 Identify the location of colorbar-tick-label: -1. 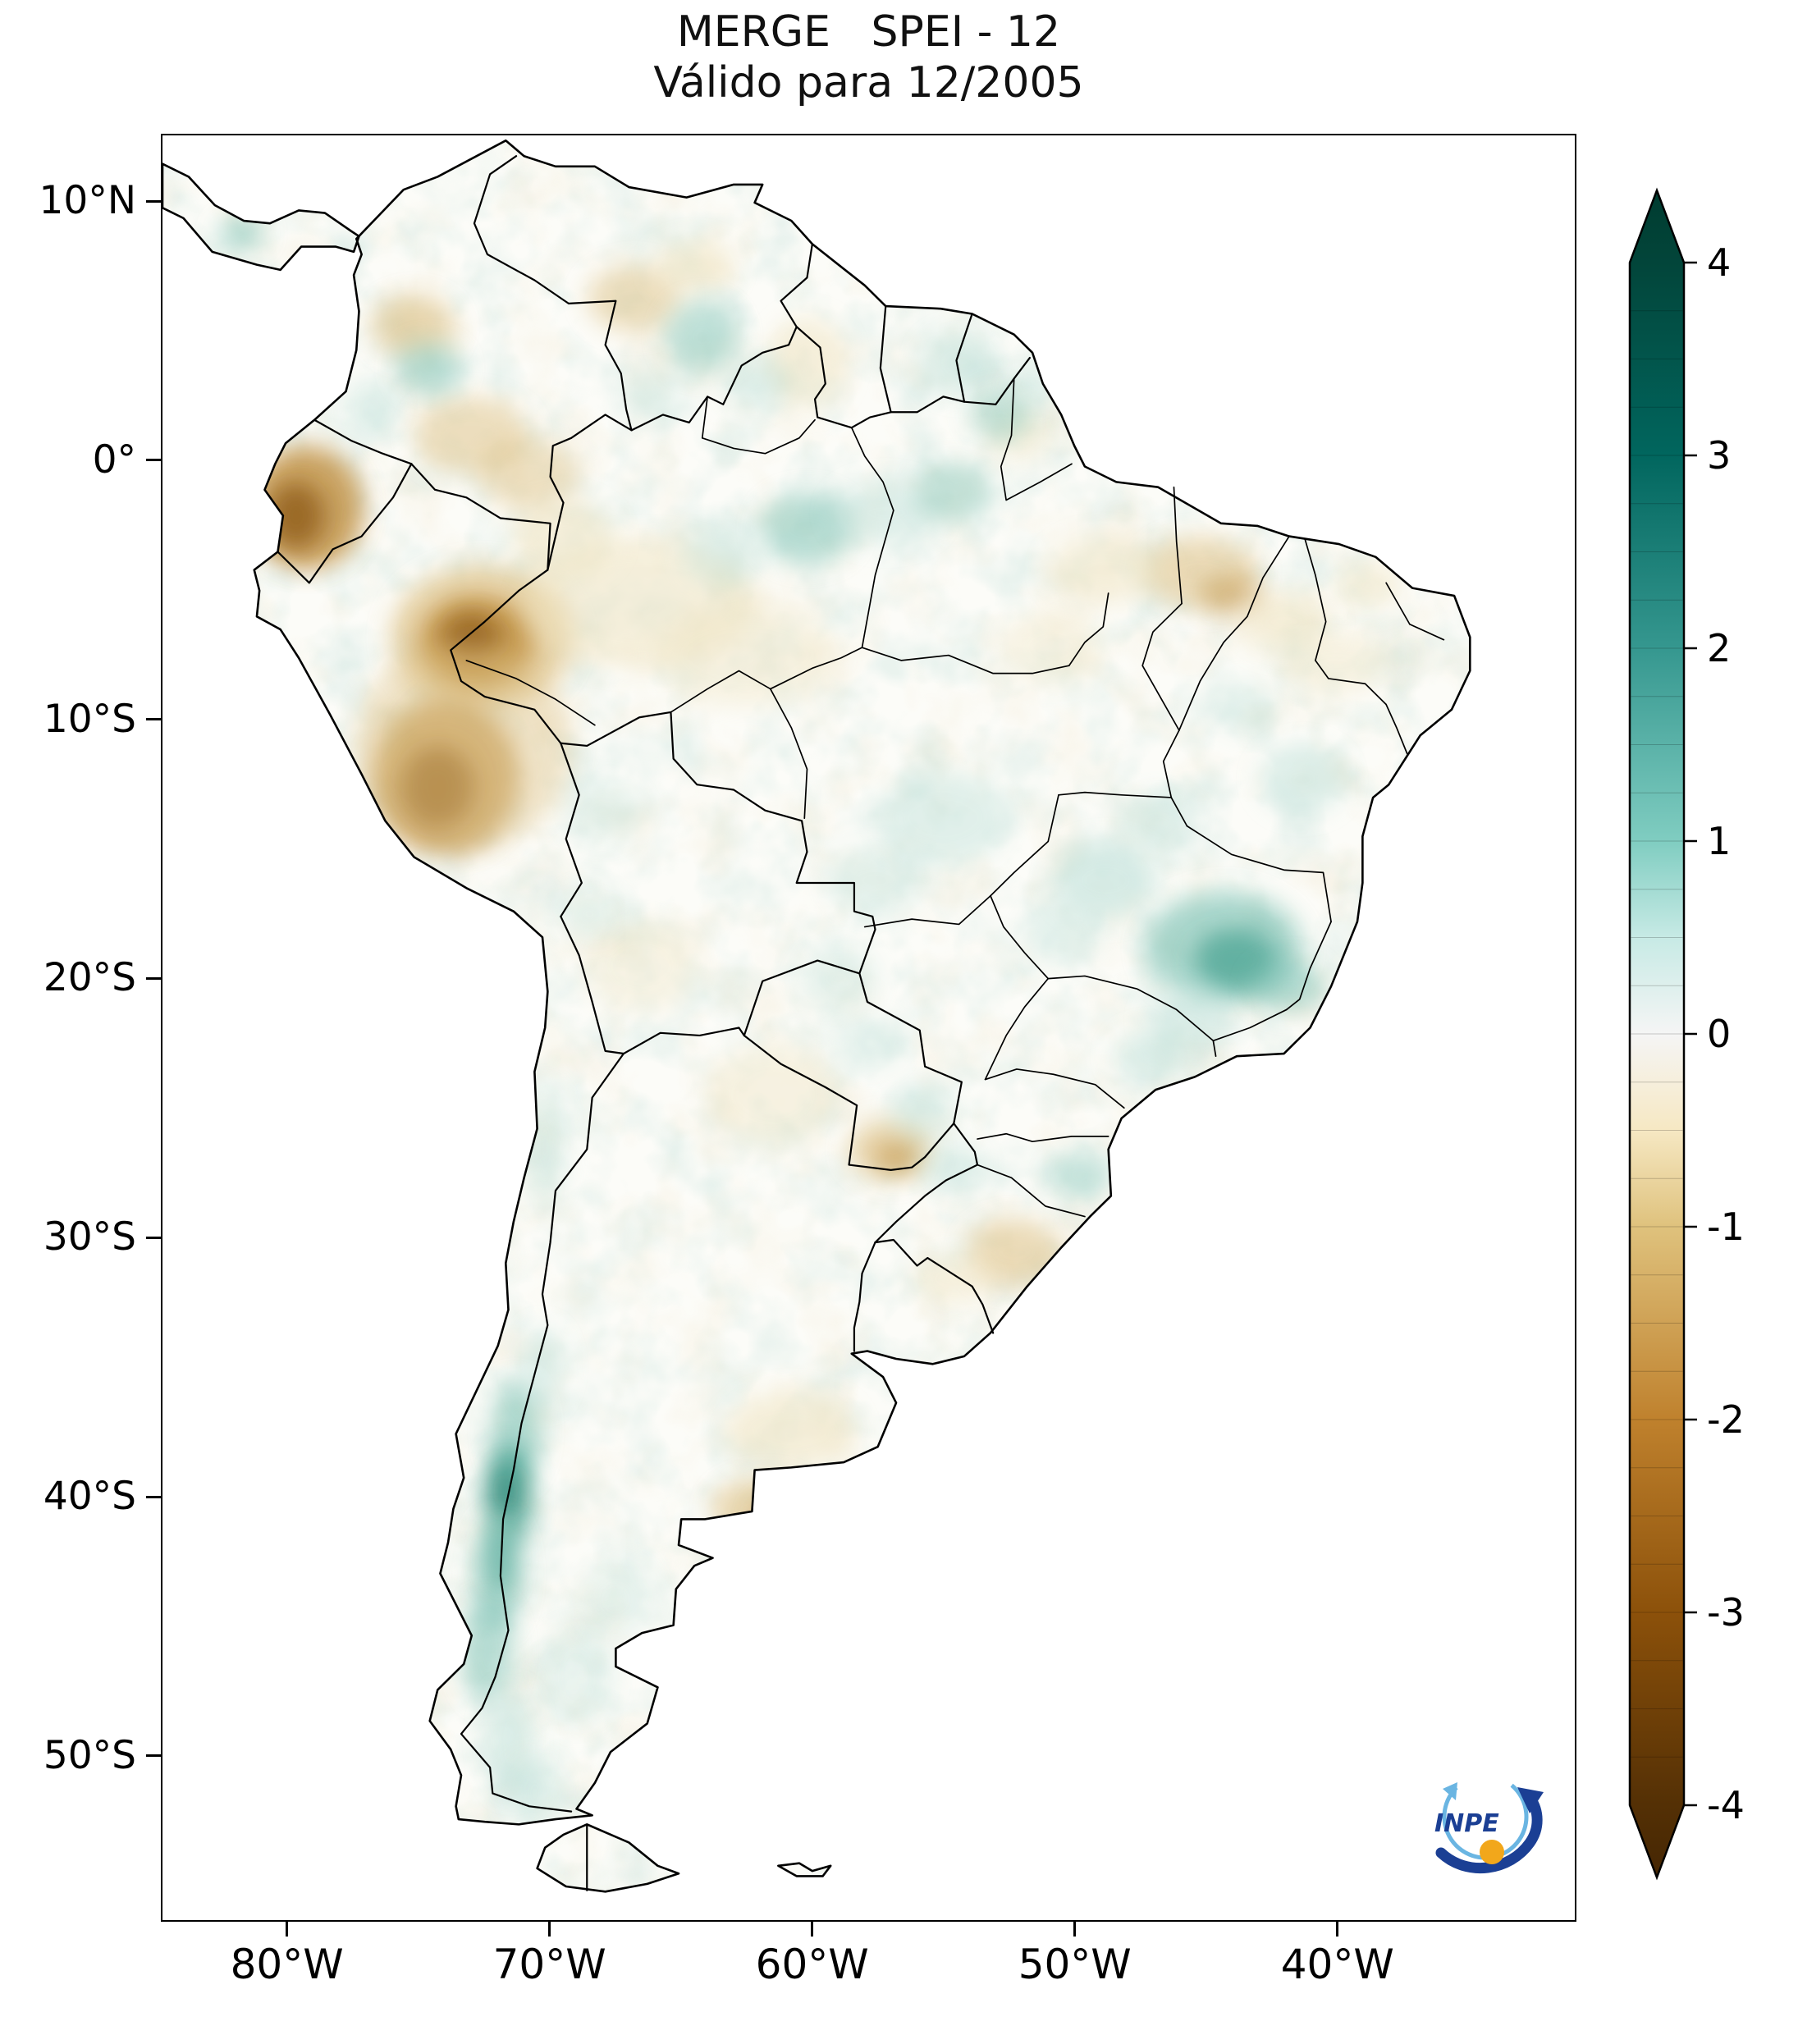
(1726, 1227).